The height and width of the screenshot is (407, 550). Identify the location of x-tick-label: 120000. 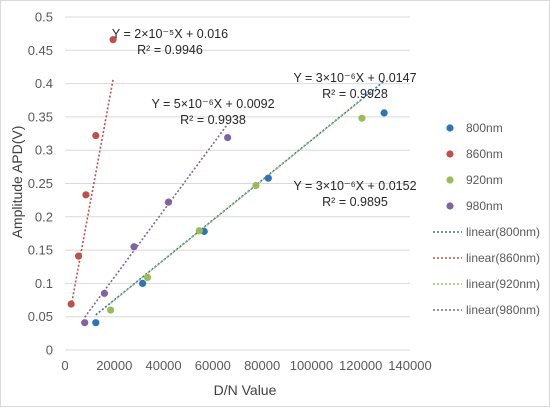
(360, 365).